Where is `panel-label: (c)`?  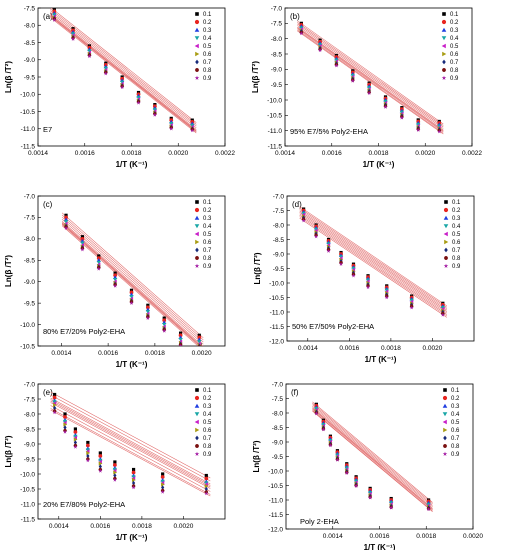 panel-label: (c) is located at coordinates (48, 204).